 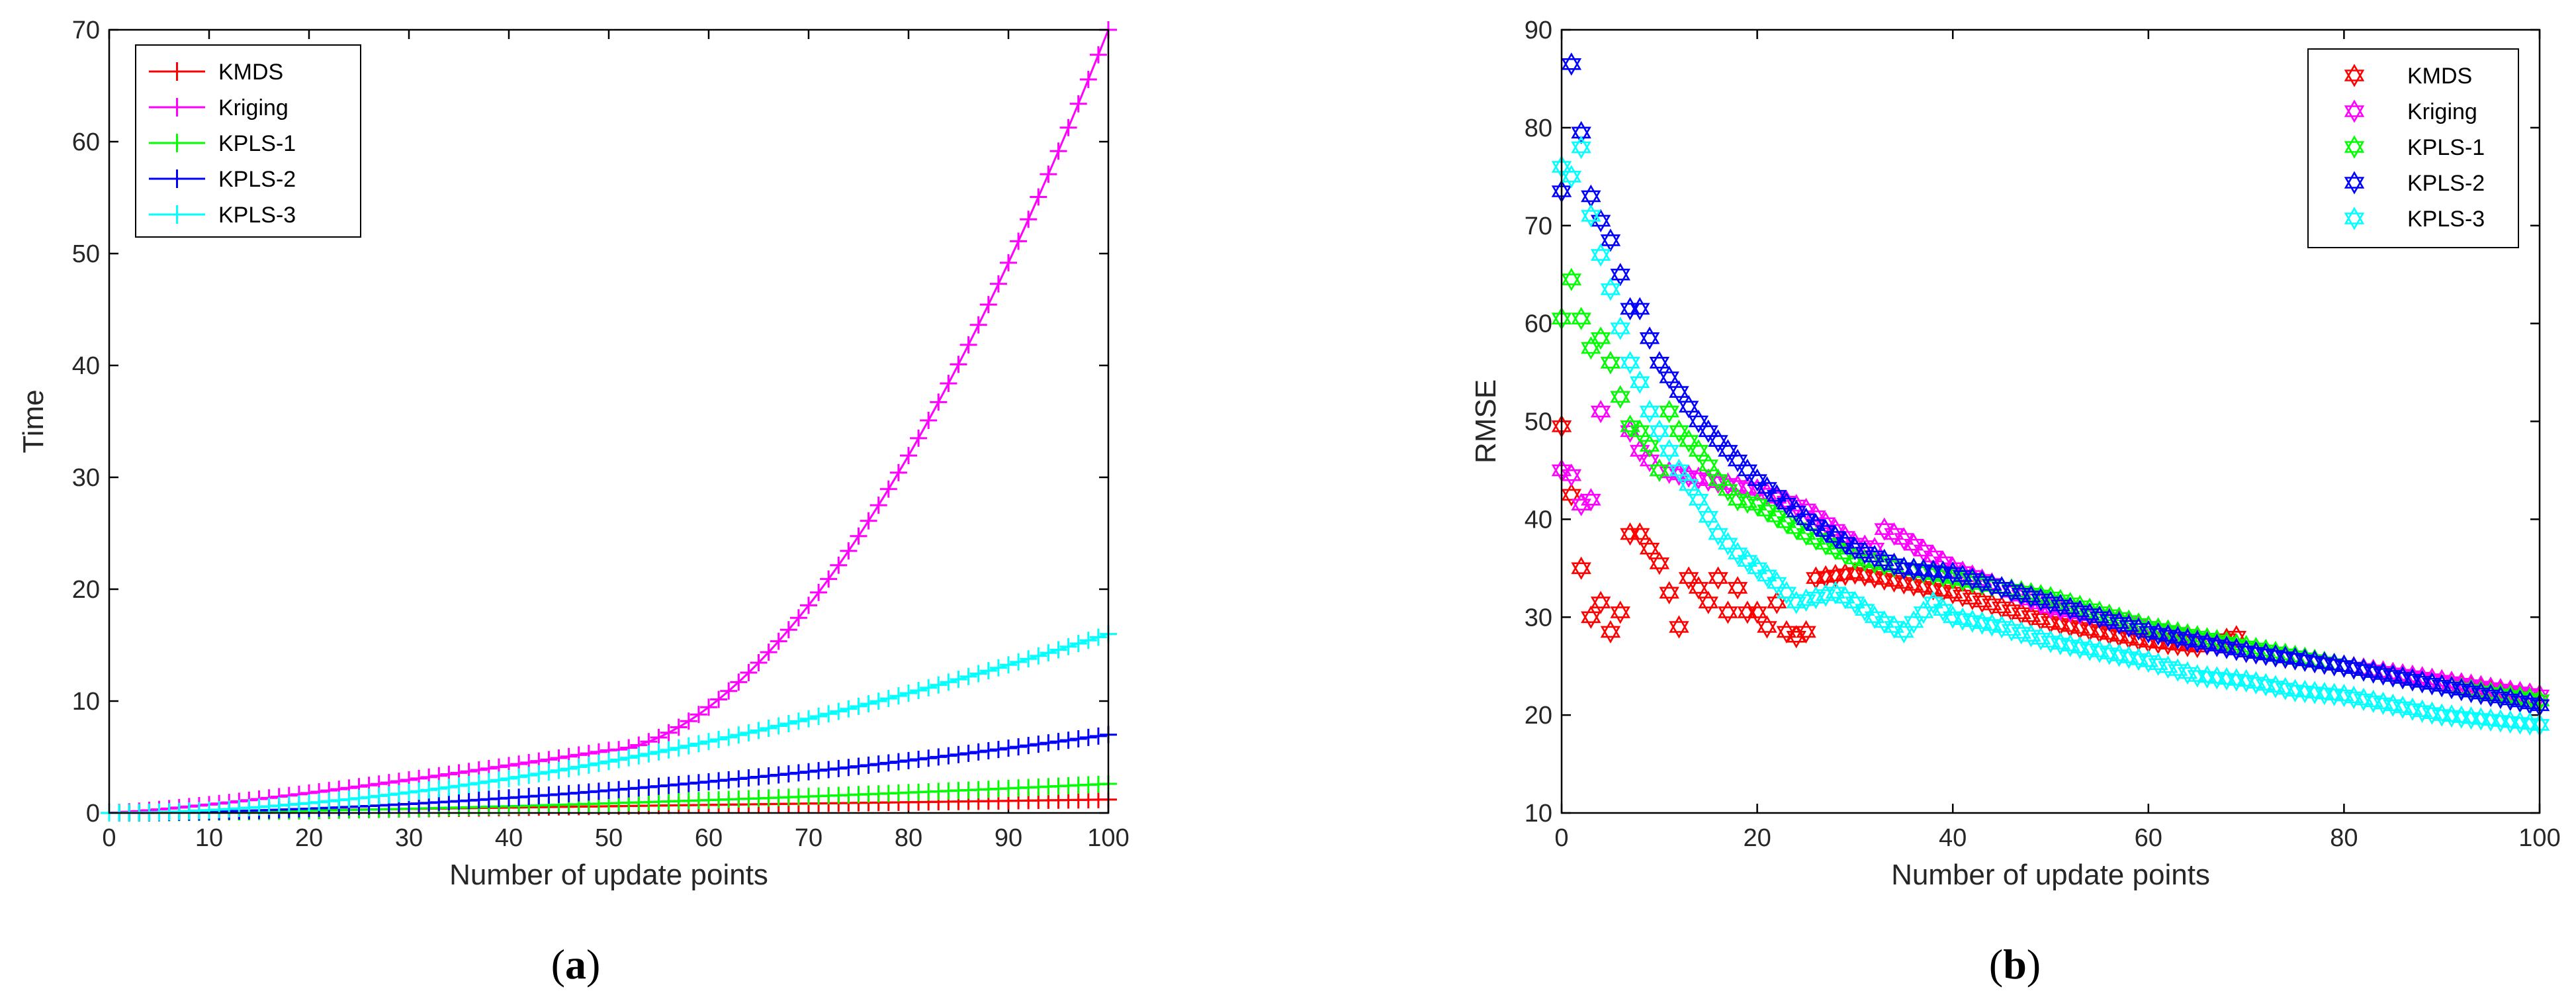 What do you see at coordinates (1486, 421) in the screenshot?
I see `y-axis-title: RMSE` at bounding box center [1486, 421].